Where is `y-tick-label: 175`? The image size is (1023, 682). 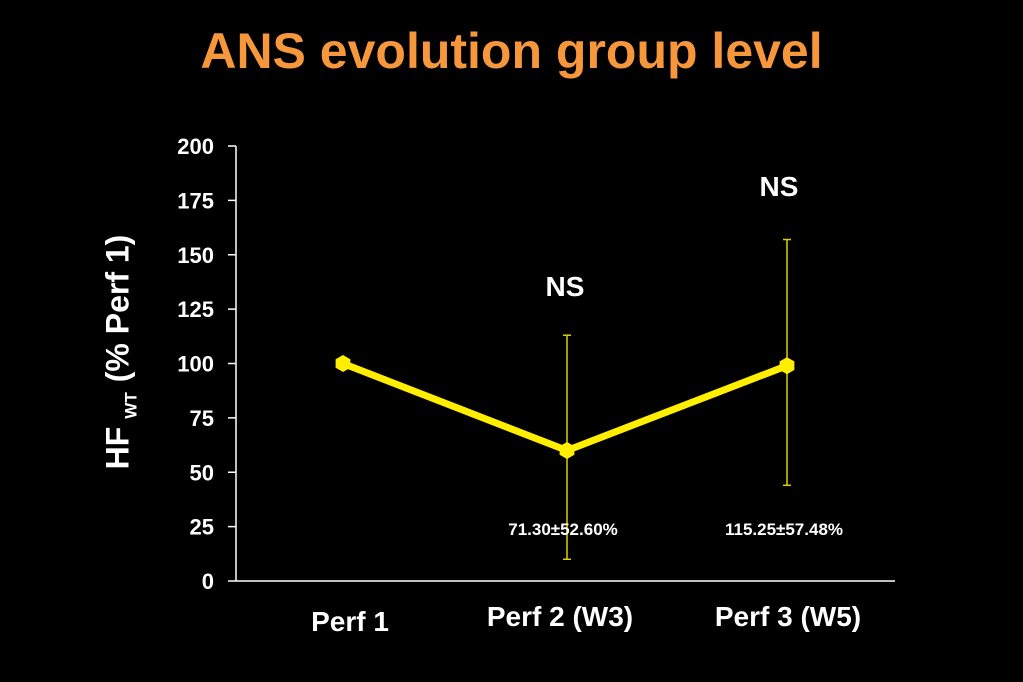 y-tick-label: 175 is located at coordinates (195, 200).